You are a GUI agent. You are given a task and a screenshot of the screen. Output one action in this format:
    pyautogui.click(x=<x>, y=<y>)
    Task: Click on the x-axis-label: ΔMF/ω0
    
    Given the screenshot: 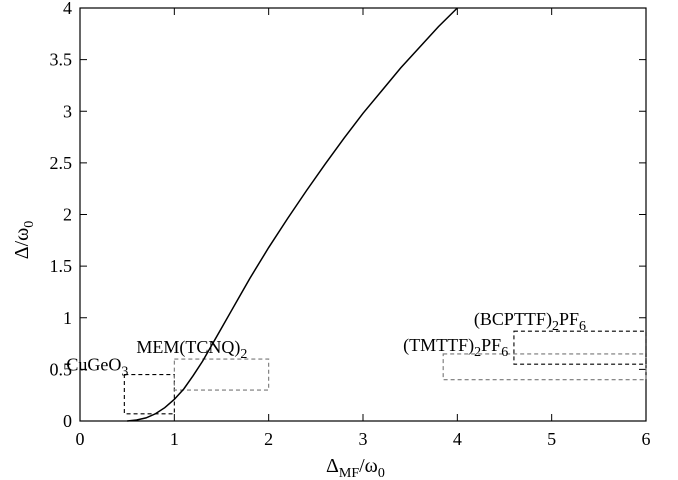 What is the action you would take?
    pyautogui.click(x=355, y=467)
    